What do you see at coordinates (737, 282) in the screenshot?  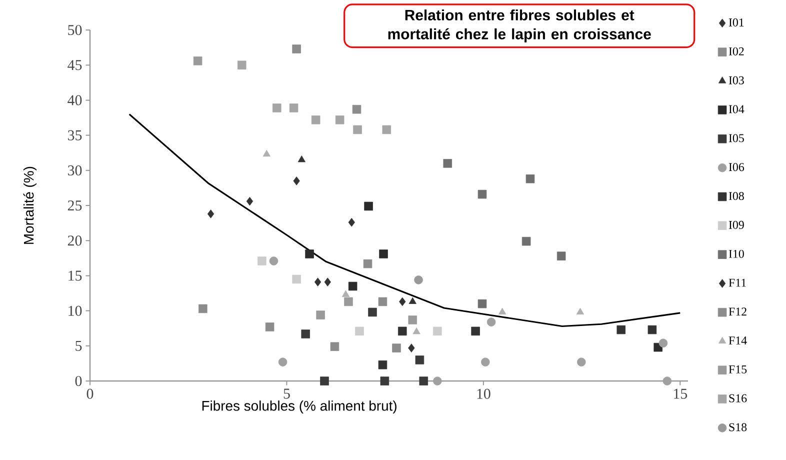 I see `legend-label: F11` at bounding box center [737, 282].